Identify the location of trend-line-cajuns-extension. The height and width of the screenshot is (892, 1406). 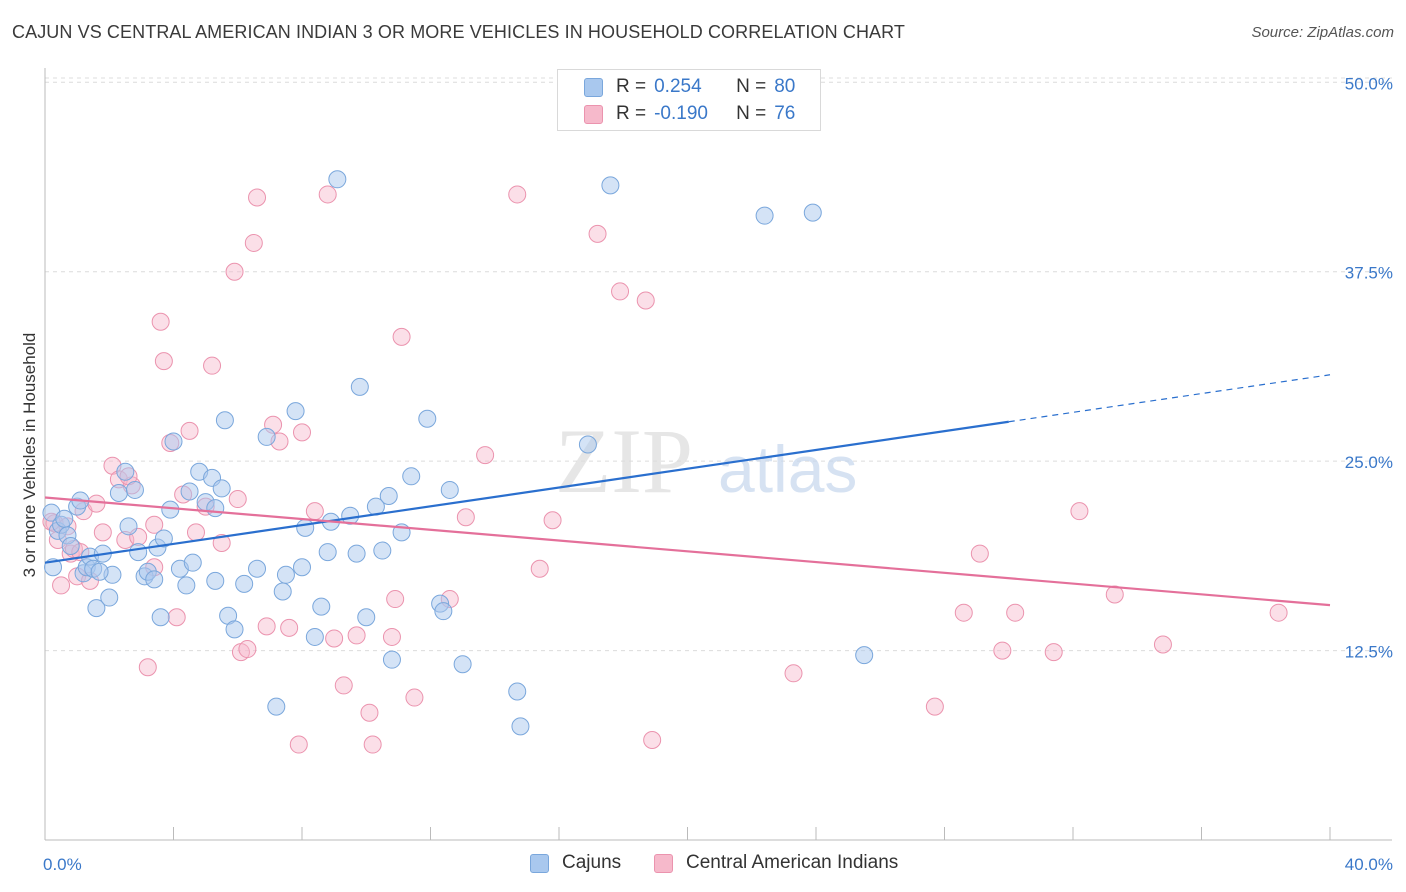
(1169, 398).